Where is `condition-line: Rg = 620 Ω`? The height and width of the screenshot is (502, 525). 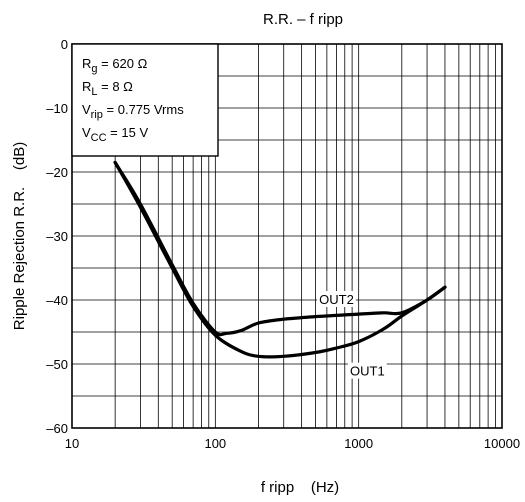
condition-line: Rg = 620 Ω is located at coordinates (115, 65).